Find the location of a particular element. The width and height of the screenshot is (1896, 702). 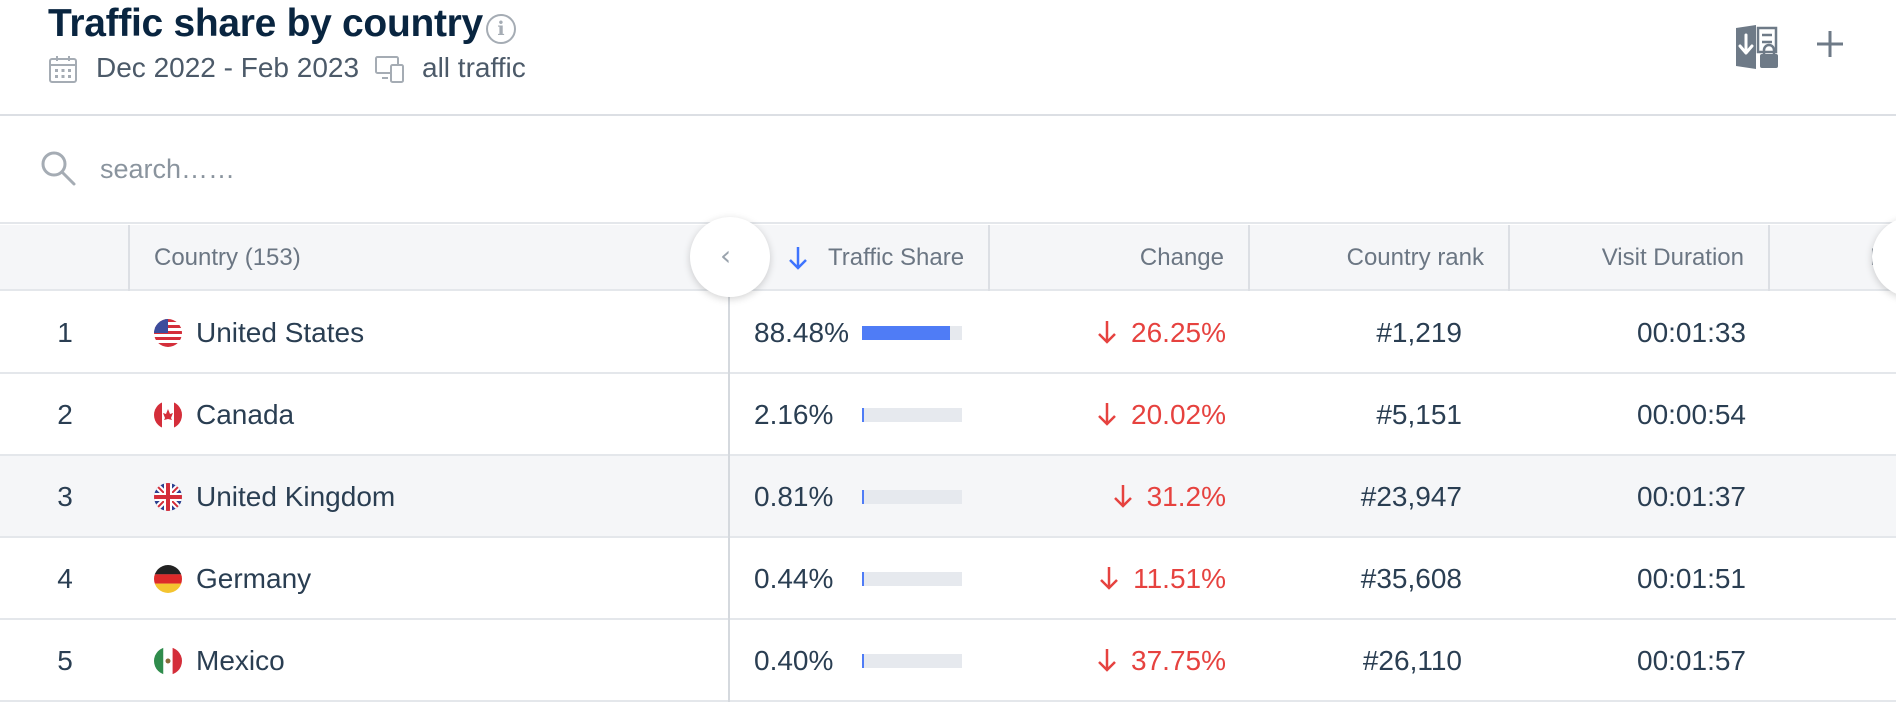

info-icon: i is located at coordinates (501, 29).